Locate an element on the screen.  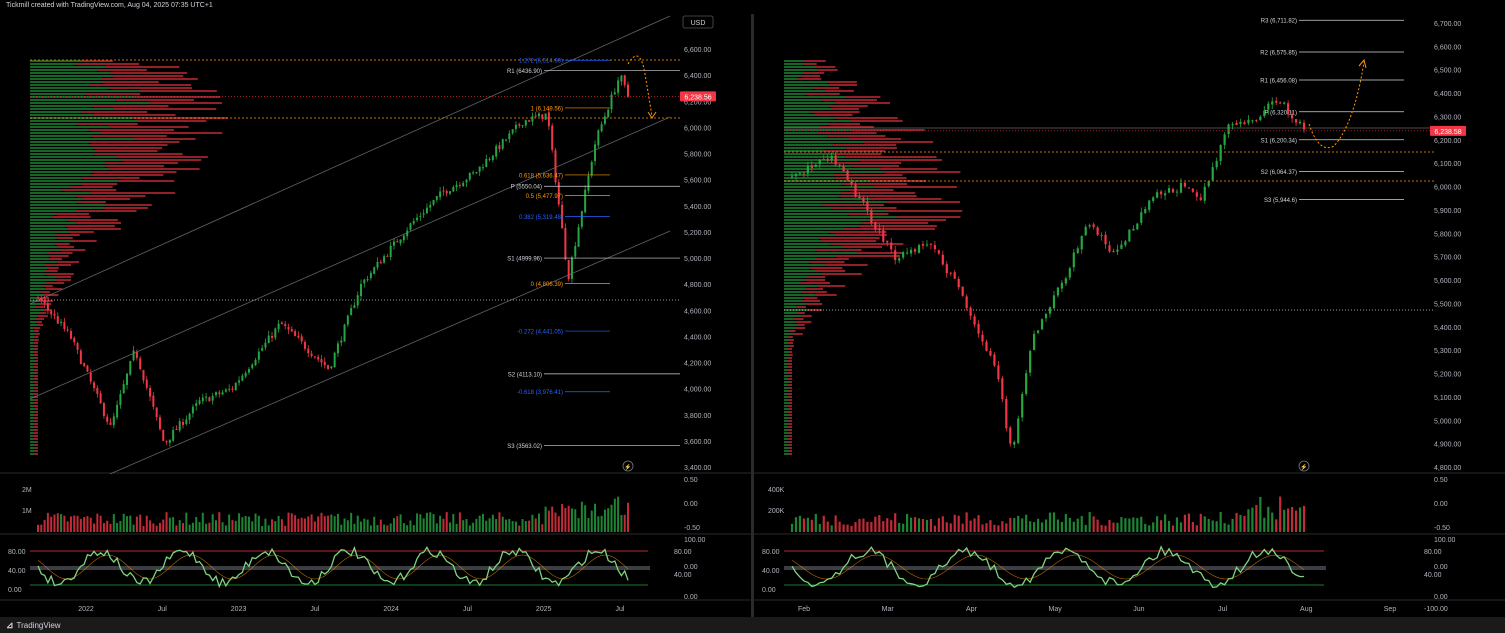
oscillator-axis-label: 0.50 is located at coordinates (691, 480).